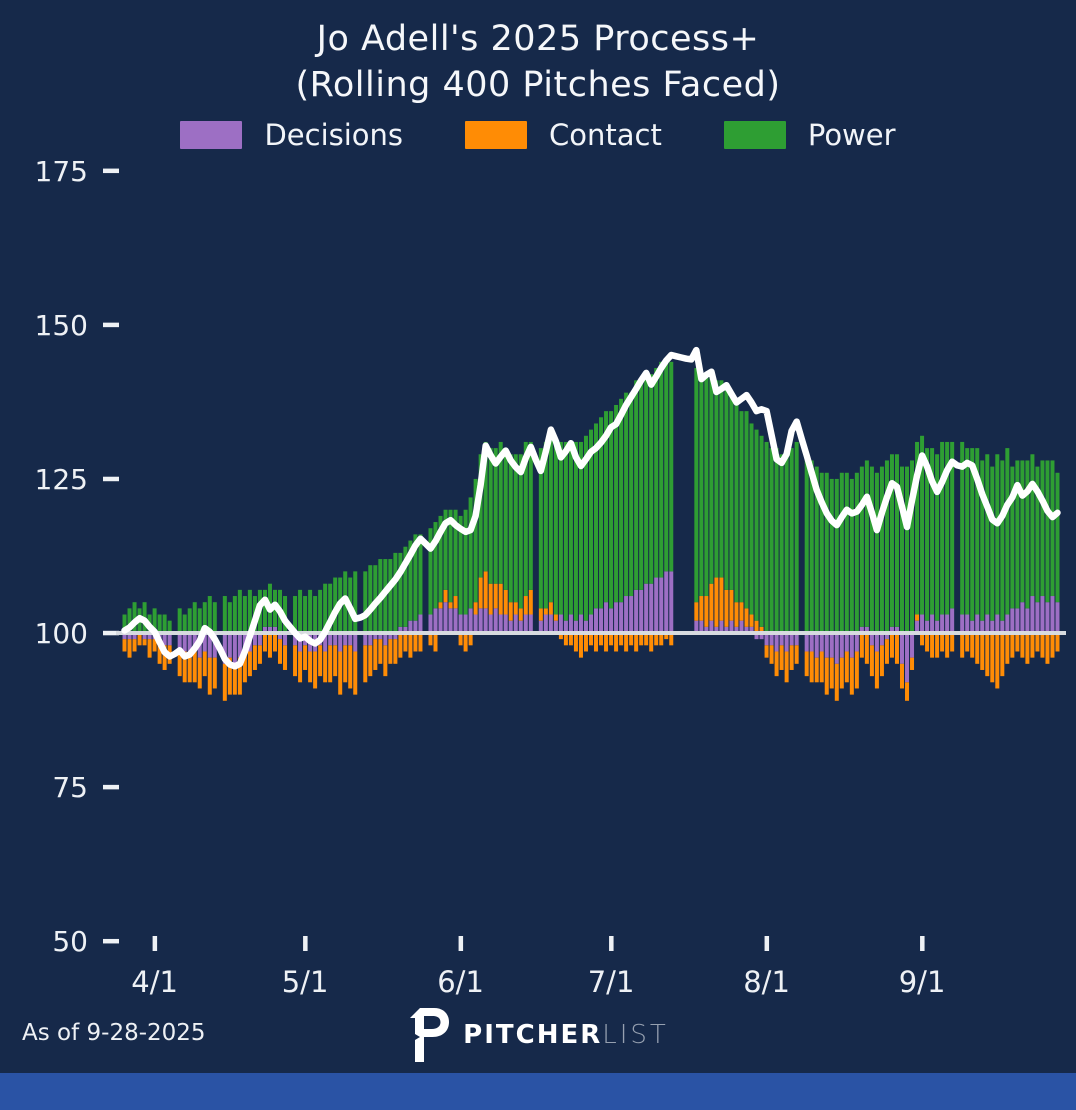 This screenshot has height=1110, width=1076. What do you see at coordinates (538, 135) in the screenshot?
I see `chart-legend: Decisions Contact Power` at bounding box center [538, 135].